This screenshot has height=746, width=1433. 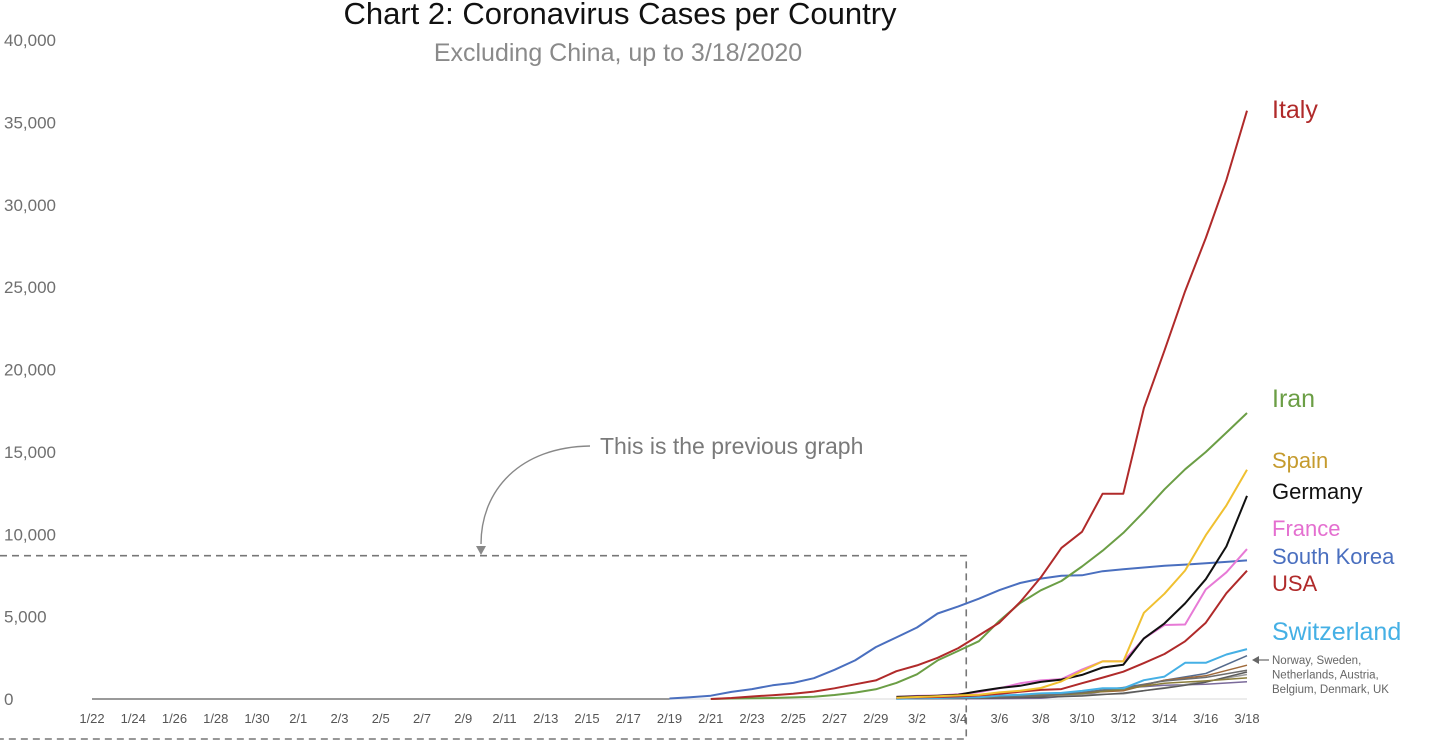 I want to click on x-tick-label: 3/14, so click(x=1164, y=718).